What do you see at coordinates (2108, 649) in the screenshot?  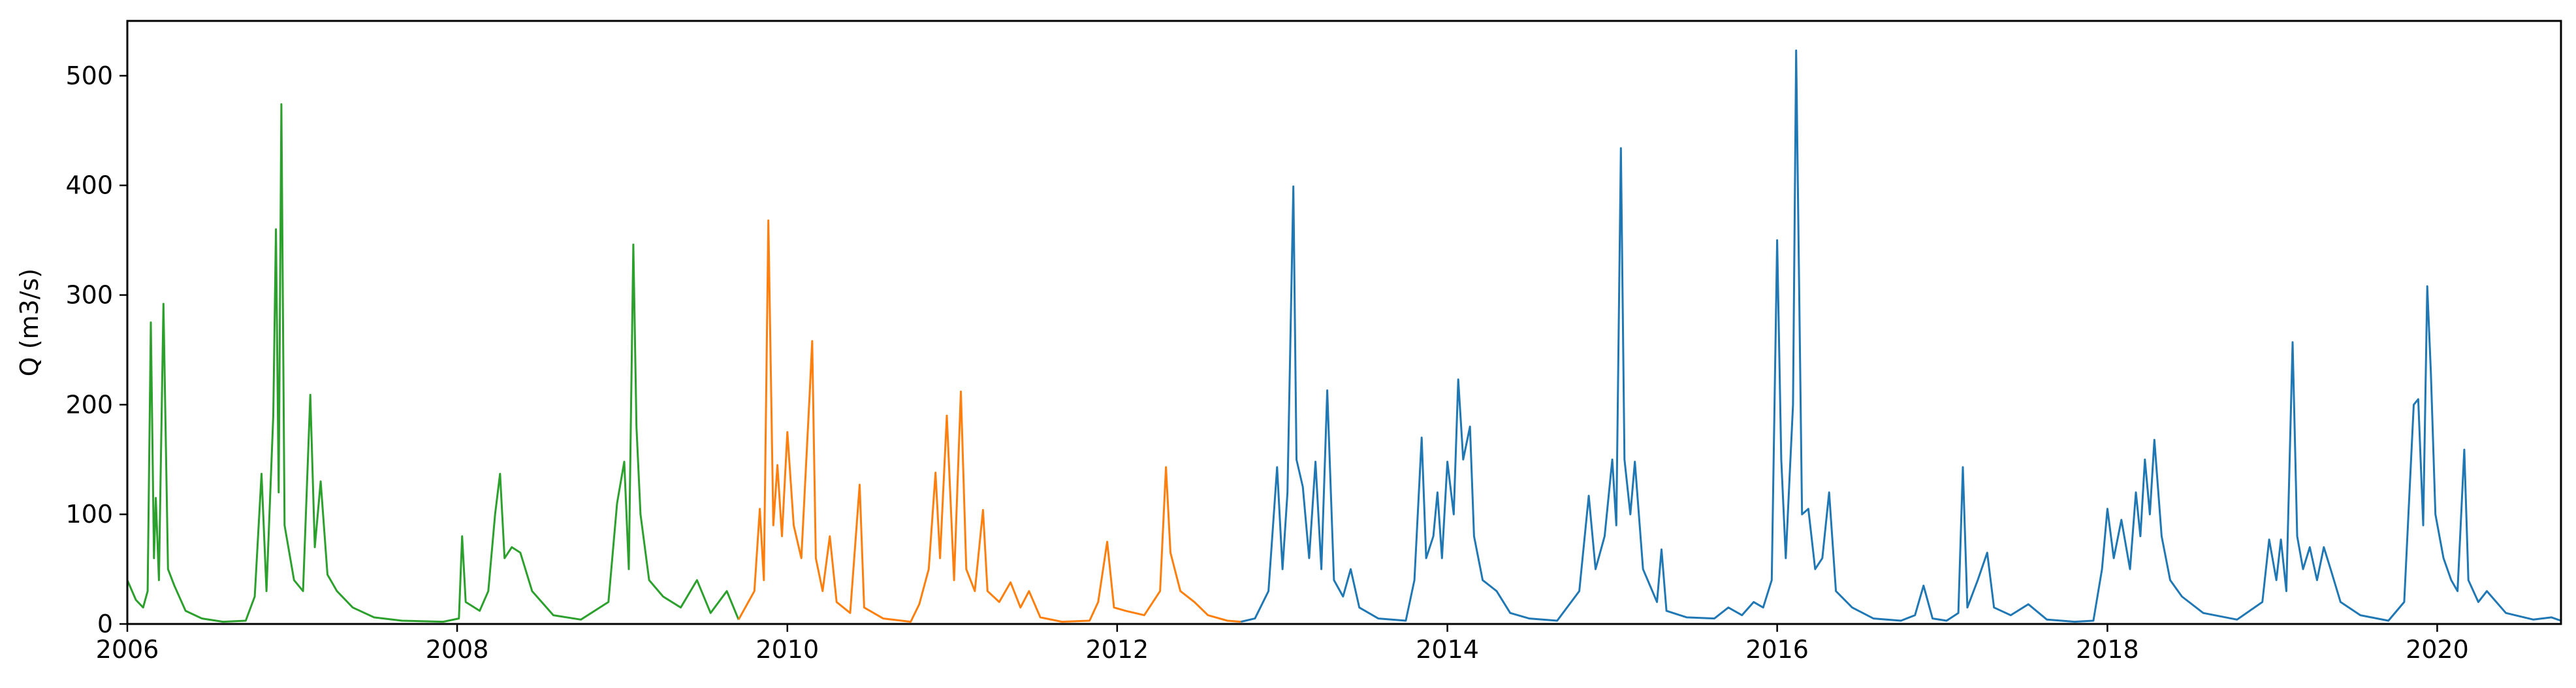 I see `x-tick-label: 2018` at bounding box center [2108, 649].